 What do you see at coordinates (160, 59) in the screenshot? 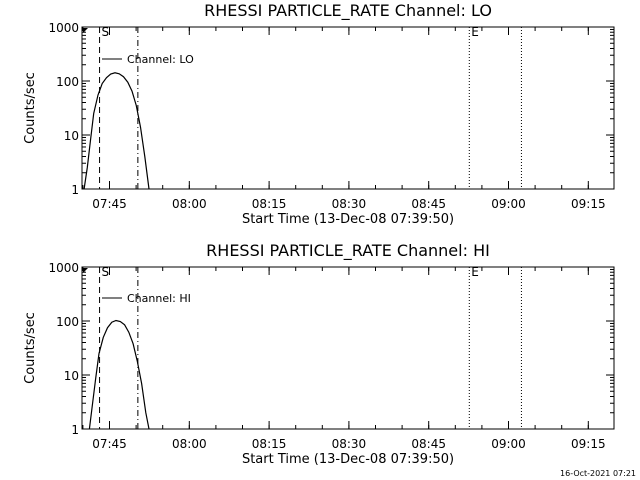
I see `legend-label: Channel: LO` at bounding box center [160, 59].